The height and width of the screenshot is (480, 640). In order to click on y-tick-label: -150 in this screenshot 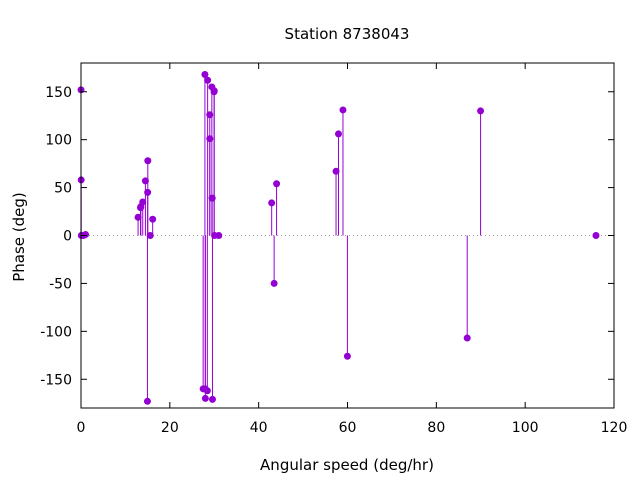, I will do `click(56, 380)`.